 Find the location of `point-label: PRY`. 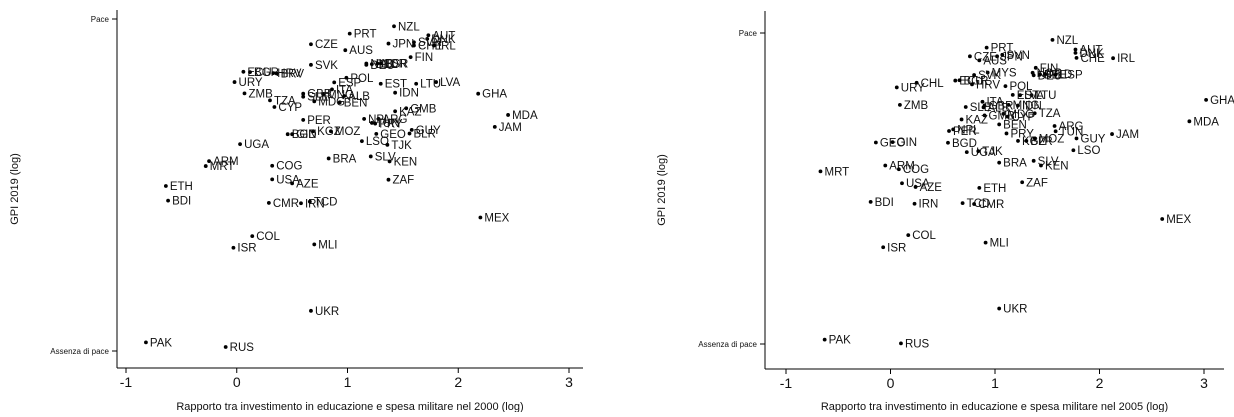

point-label: PRY is located at coordinates (391, 125).